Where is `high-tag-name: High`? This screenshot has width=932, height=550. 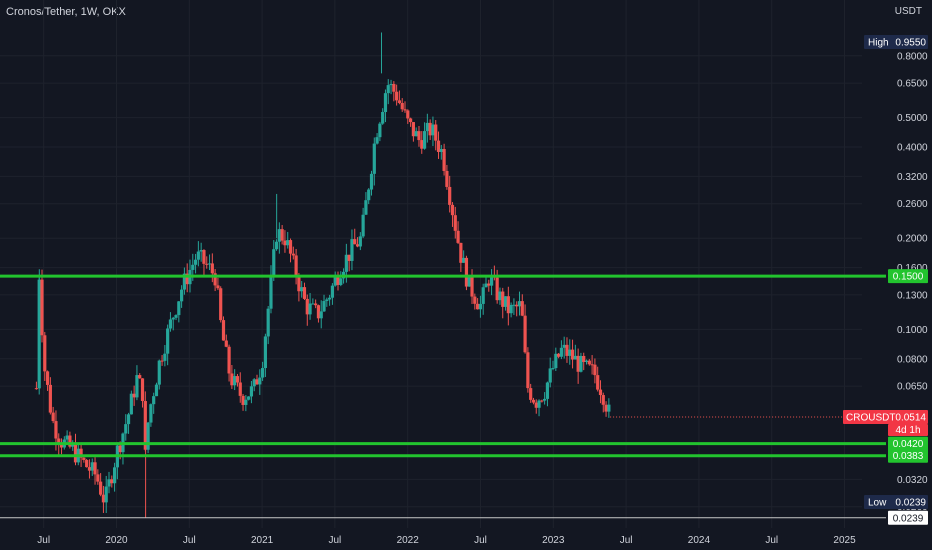 high-tag-name: High is located at coordinates (878, 43).